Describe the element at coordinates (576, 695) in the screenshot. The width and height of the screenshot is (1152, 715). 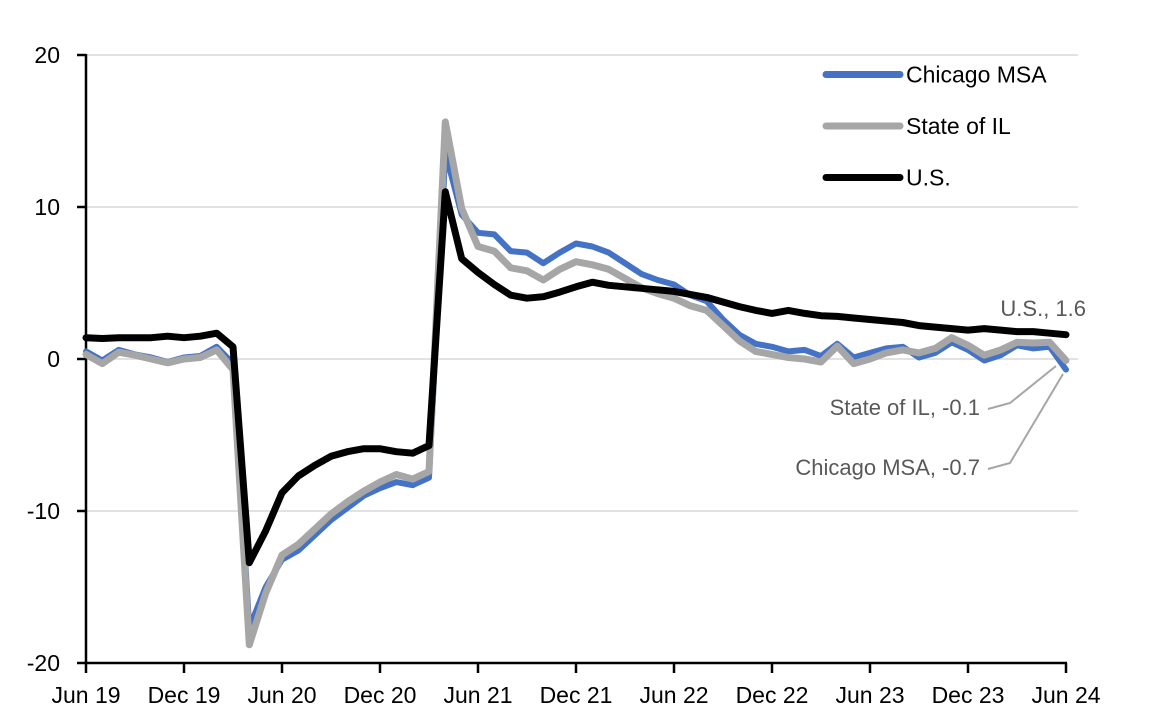
I see `x-tick-label: Dec 21` at that location.